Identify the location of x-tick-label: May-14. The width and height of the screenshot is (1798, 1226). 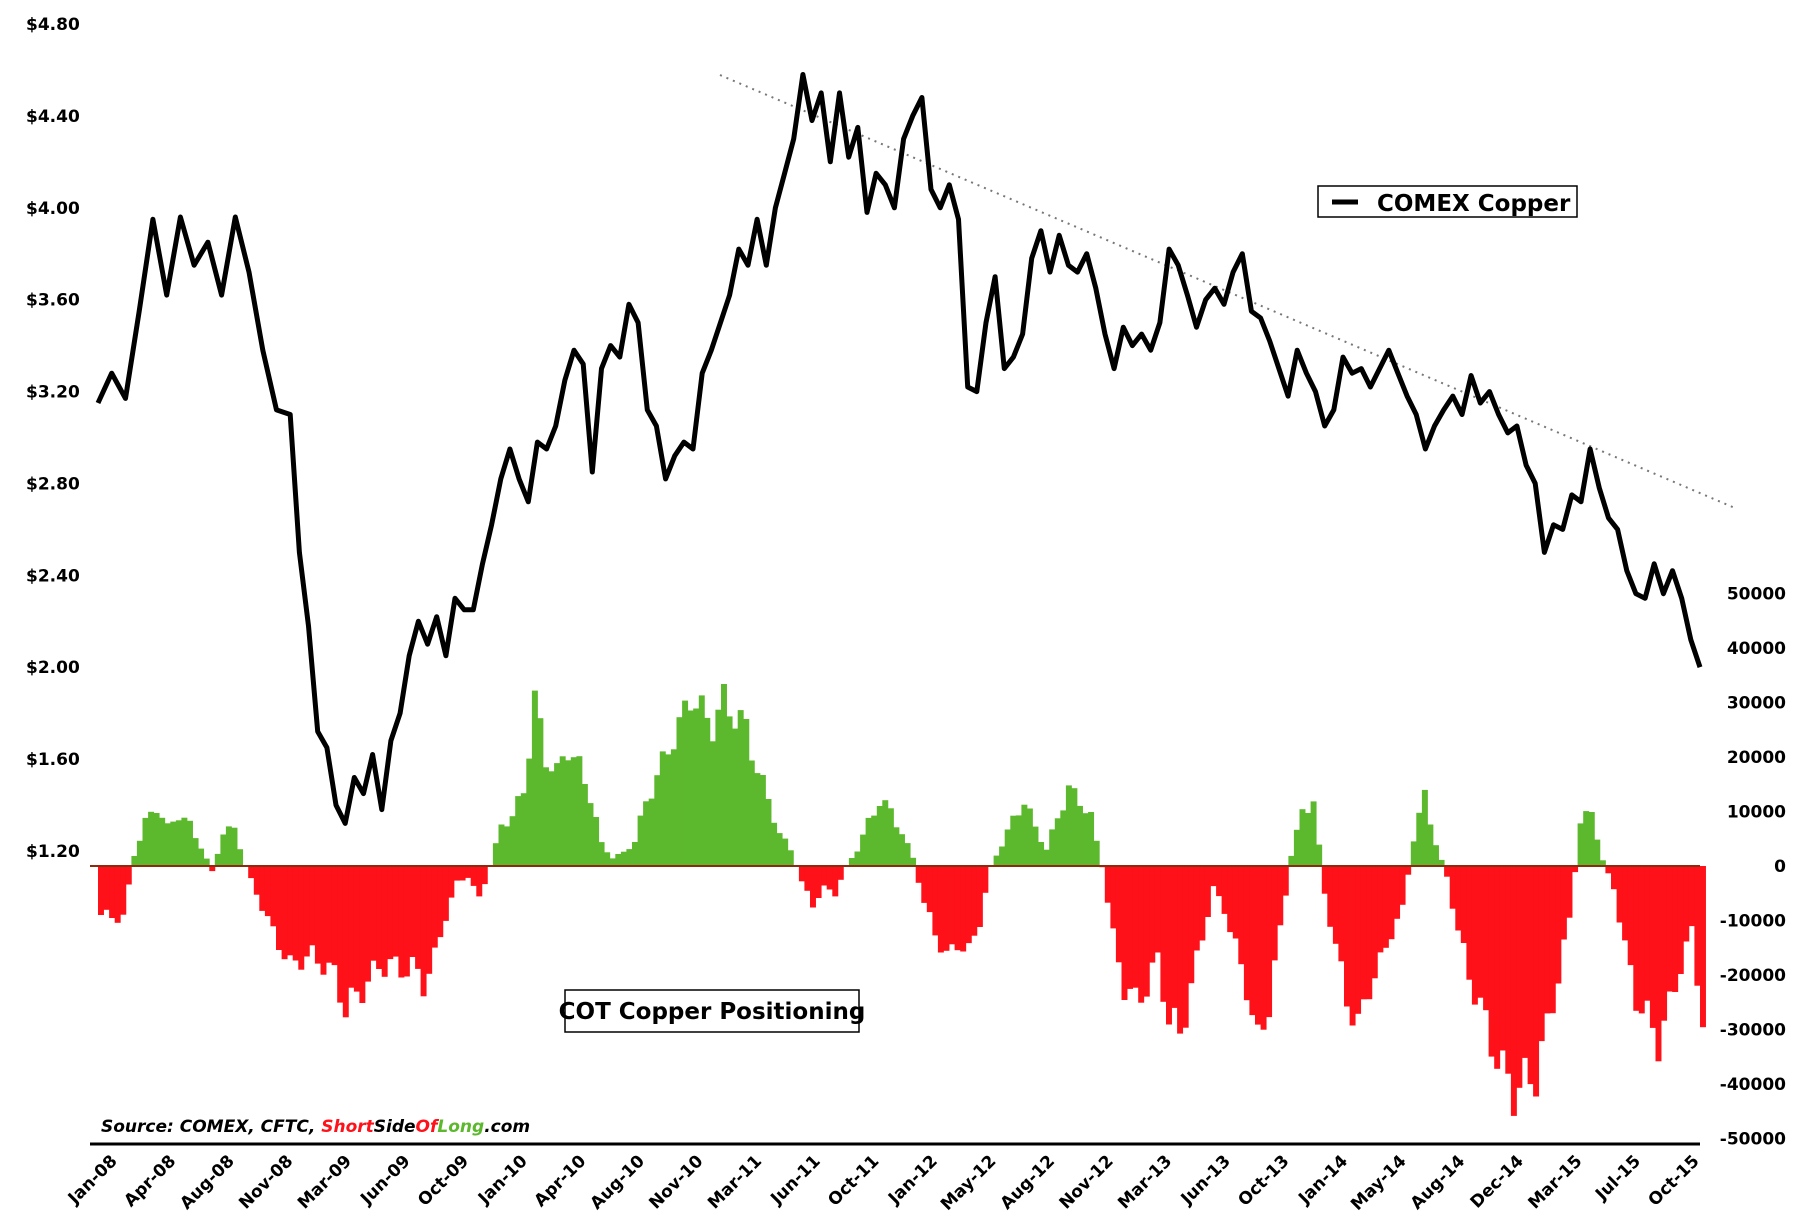
(1379, 1183).